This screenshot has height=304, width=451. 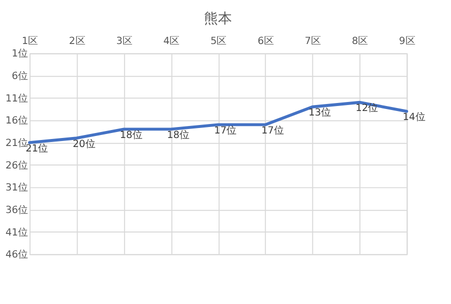 I want to click on data-label: 14位, so click(x=414, y=117).